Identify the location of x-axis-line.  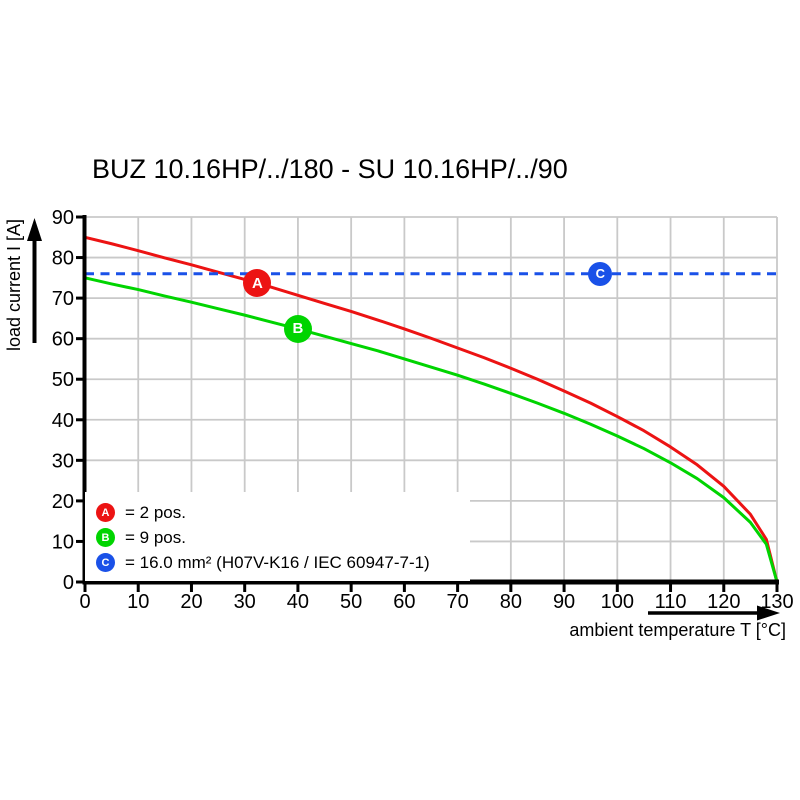
(430, 582).